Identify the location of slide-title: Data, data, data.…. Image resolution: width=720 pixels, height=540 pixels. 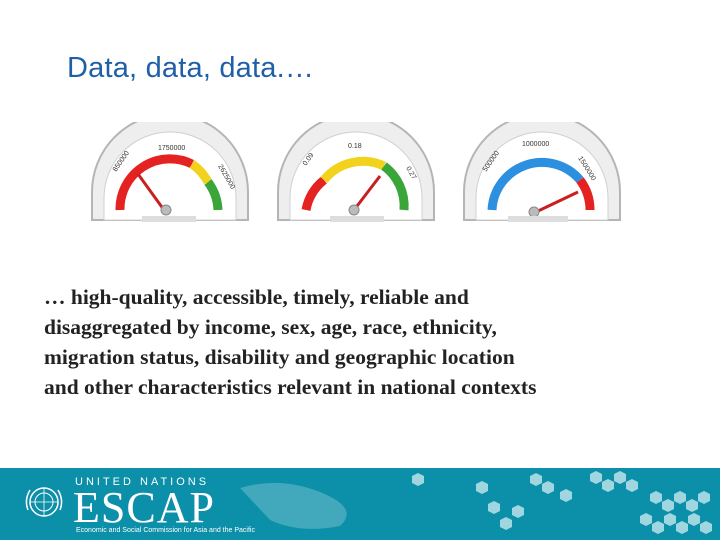
(191, 68).